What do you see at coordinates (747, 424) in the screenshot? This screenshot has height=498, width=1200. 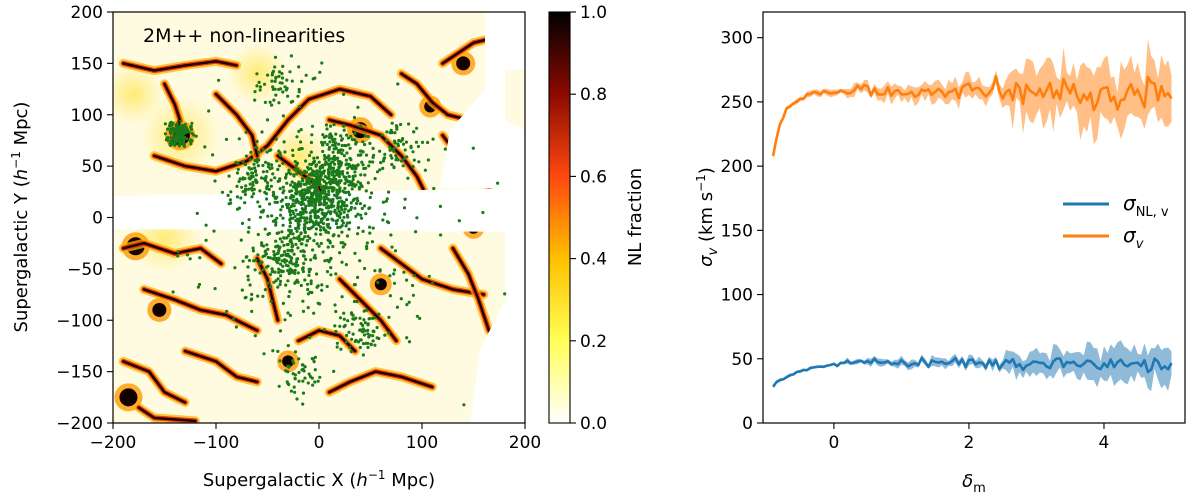 I see `y-tick-label: 0` at bounding box center [747, 424].